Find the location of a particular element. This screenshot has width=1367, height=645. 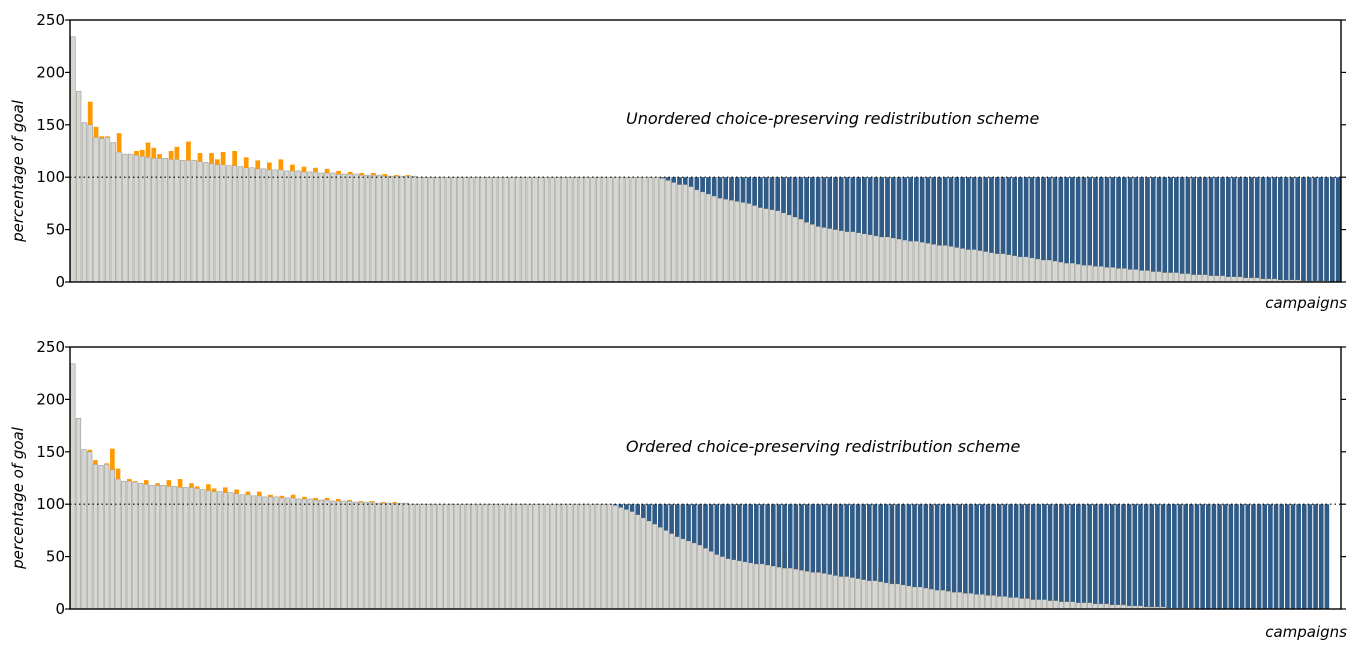

bottom-bar-removed-segment is located at coordinates (208, 487).